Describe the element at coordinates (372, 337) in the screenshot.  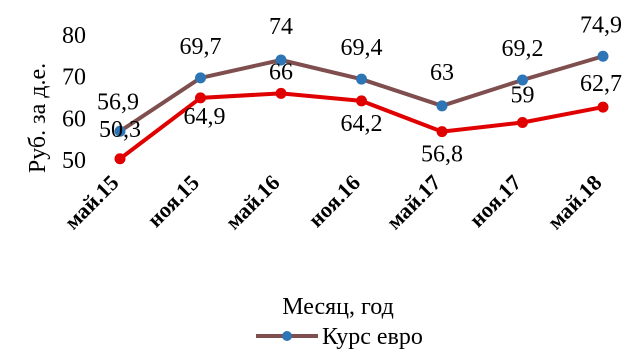
I see `legend-label: Курс евро` at that location.